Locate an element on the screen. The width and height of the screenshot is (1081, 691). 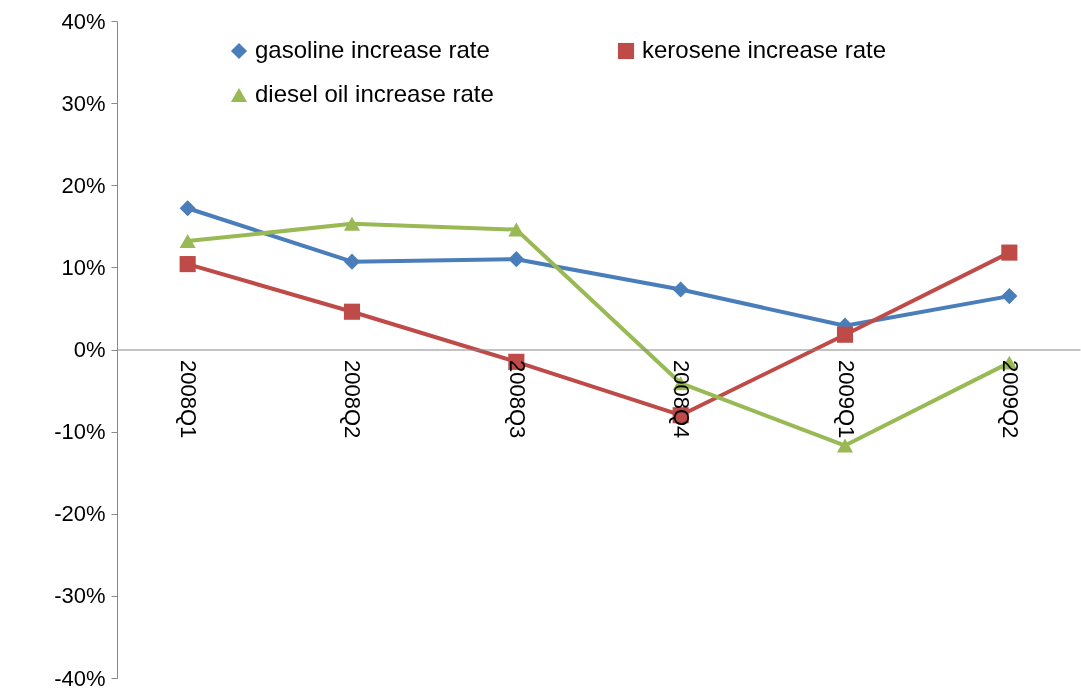
x-tick-label: 2008Q4 is located at coordinates (682, 399).